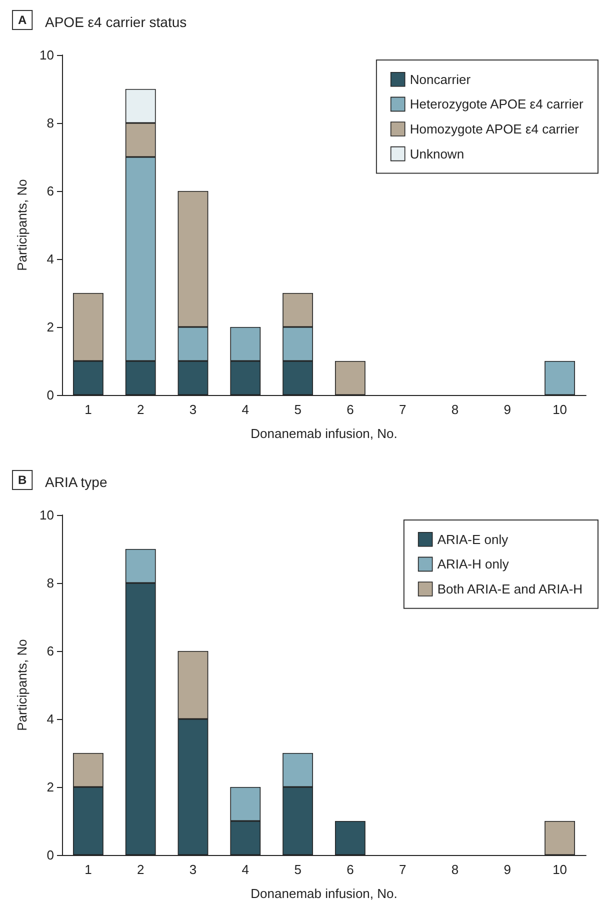 The height and width of the screenshot is (921, 610). Describe the element at coordinates (441, 79) in the screenshot. I see `legend-label: Noncarrier` at that location.